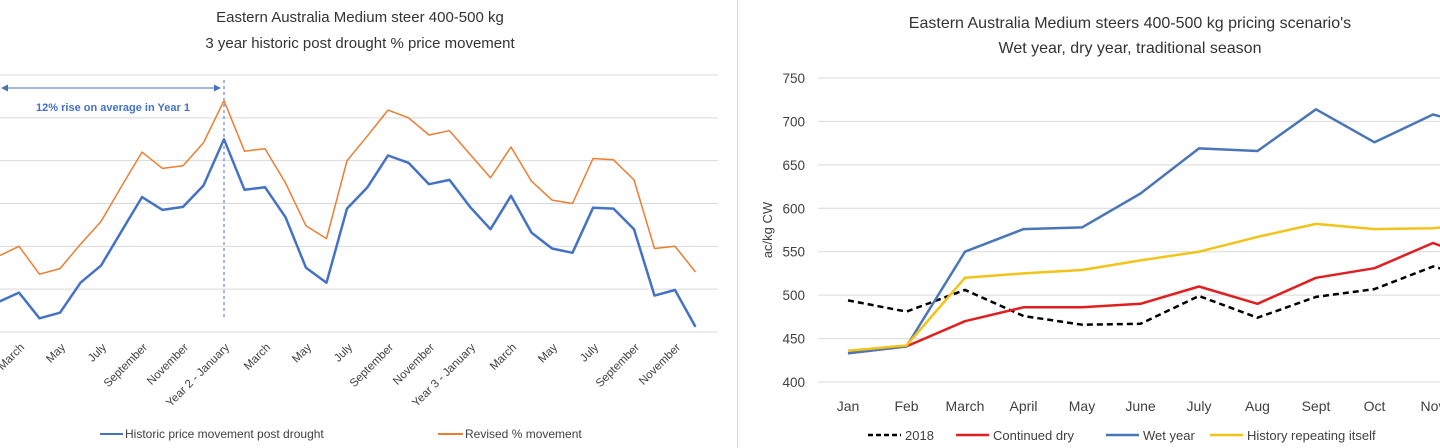 The image size is (1440, 448). I want to click on right-x-tick-label: Jan, so click(848, 406).